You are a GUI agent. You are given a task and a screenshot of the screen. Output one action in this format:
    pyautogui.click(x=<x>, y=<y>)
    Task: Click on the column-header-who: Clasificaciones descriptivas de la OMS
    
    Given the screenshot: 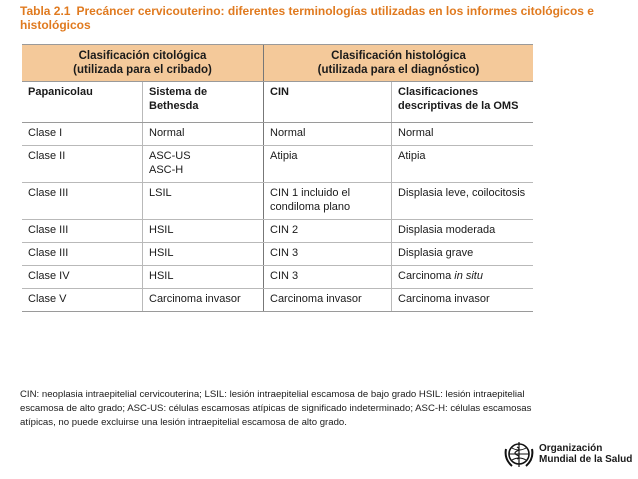 What is the action you would take?
    pyautogui.click(x=462, y=102)
    